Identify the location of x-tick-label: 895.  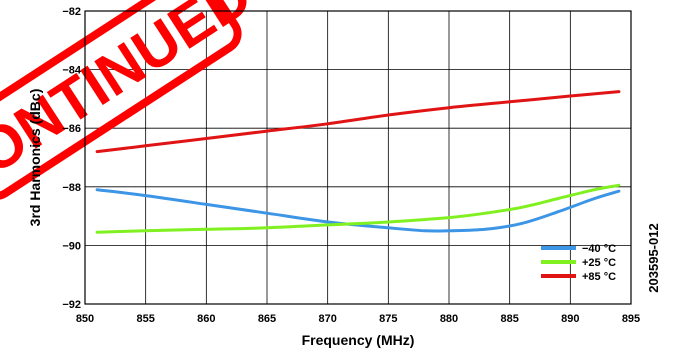
(631, 319).